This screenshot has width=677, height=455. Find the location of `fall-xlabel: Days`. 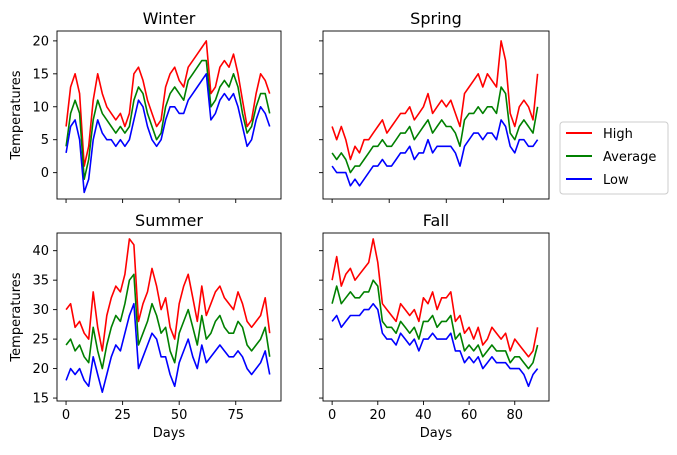

fall-xlabel: Days is located at coordinates (436, 433).